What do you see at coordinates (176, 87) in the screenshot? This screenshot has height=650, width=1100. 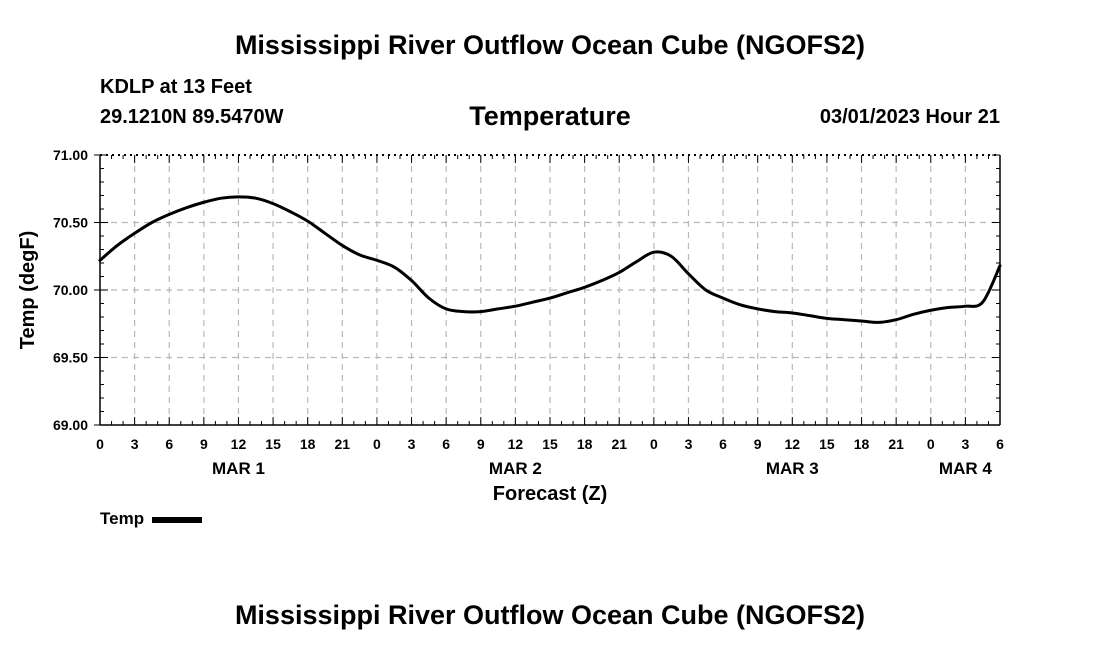 I see `station-label: KDLP at 13 Feet` at bounding box center [176, 87].